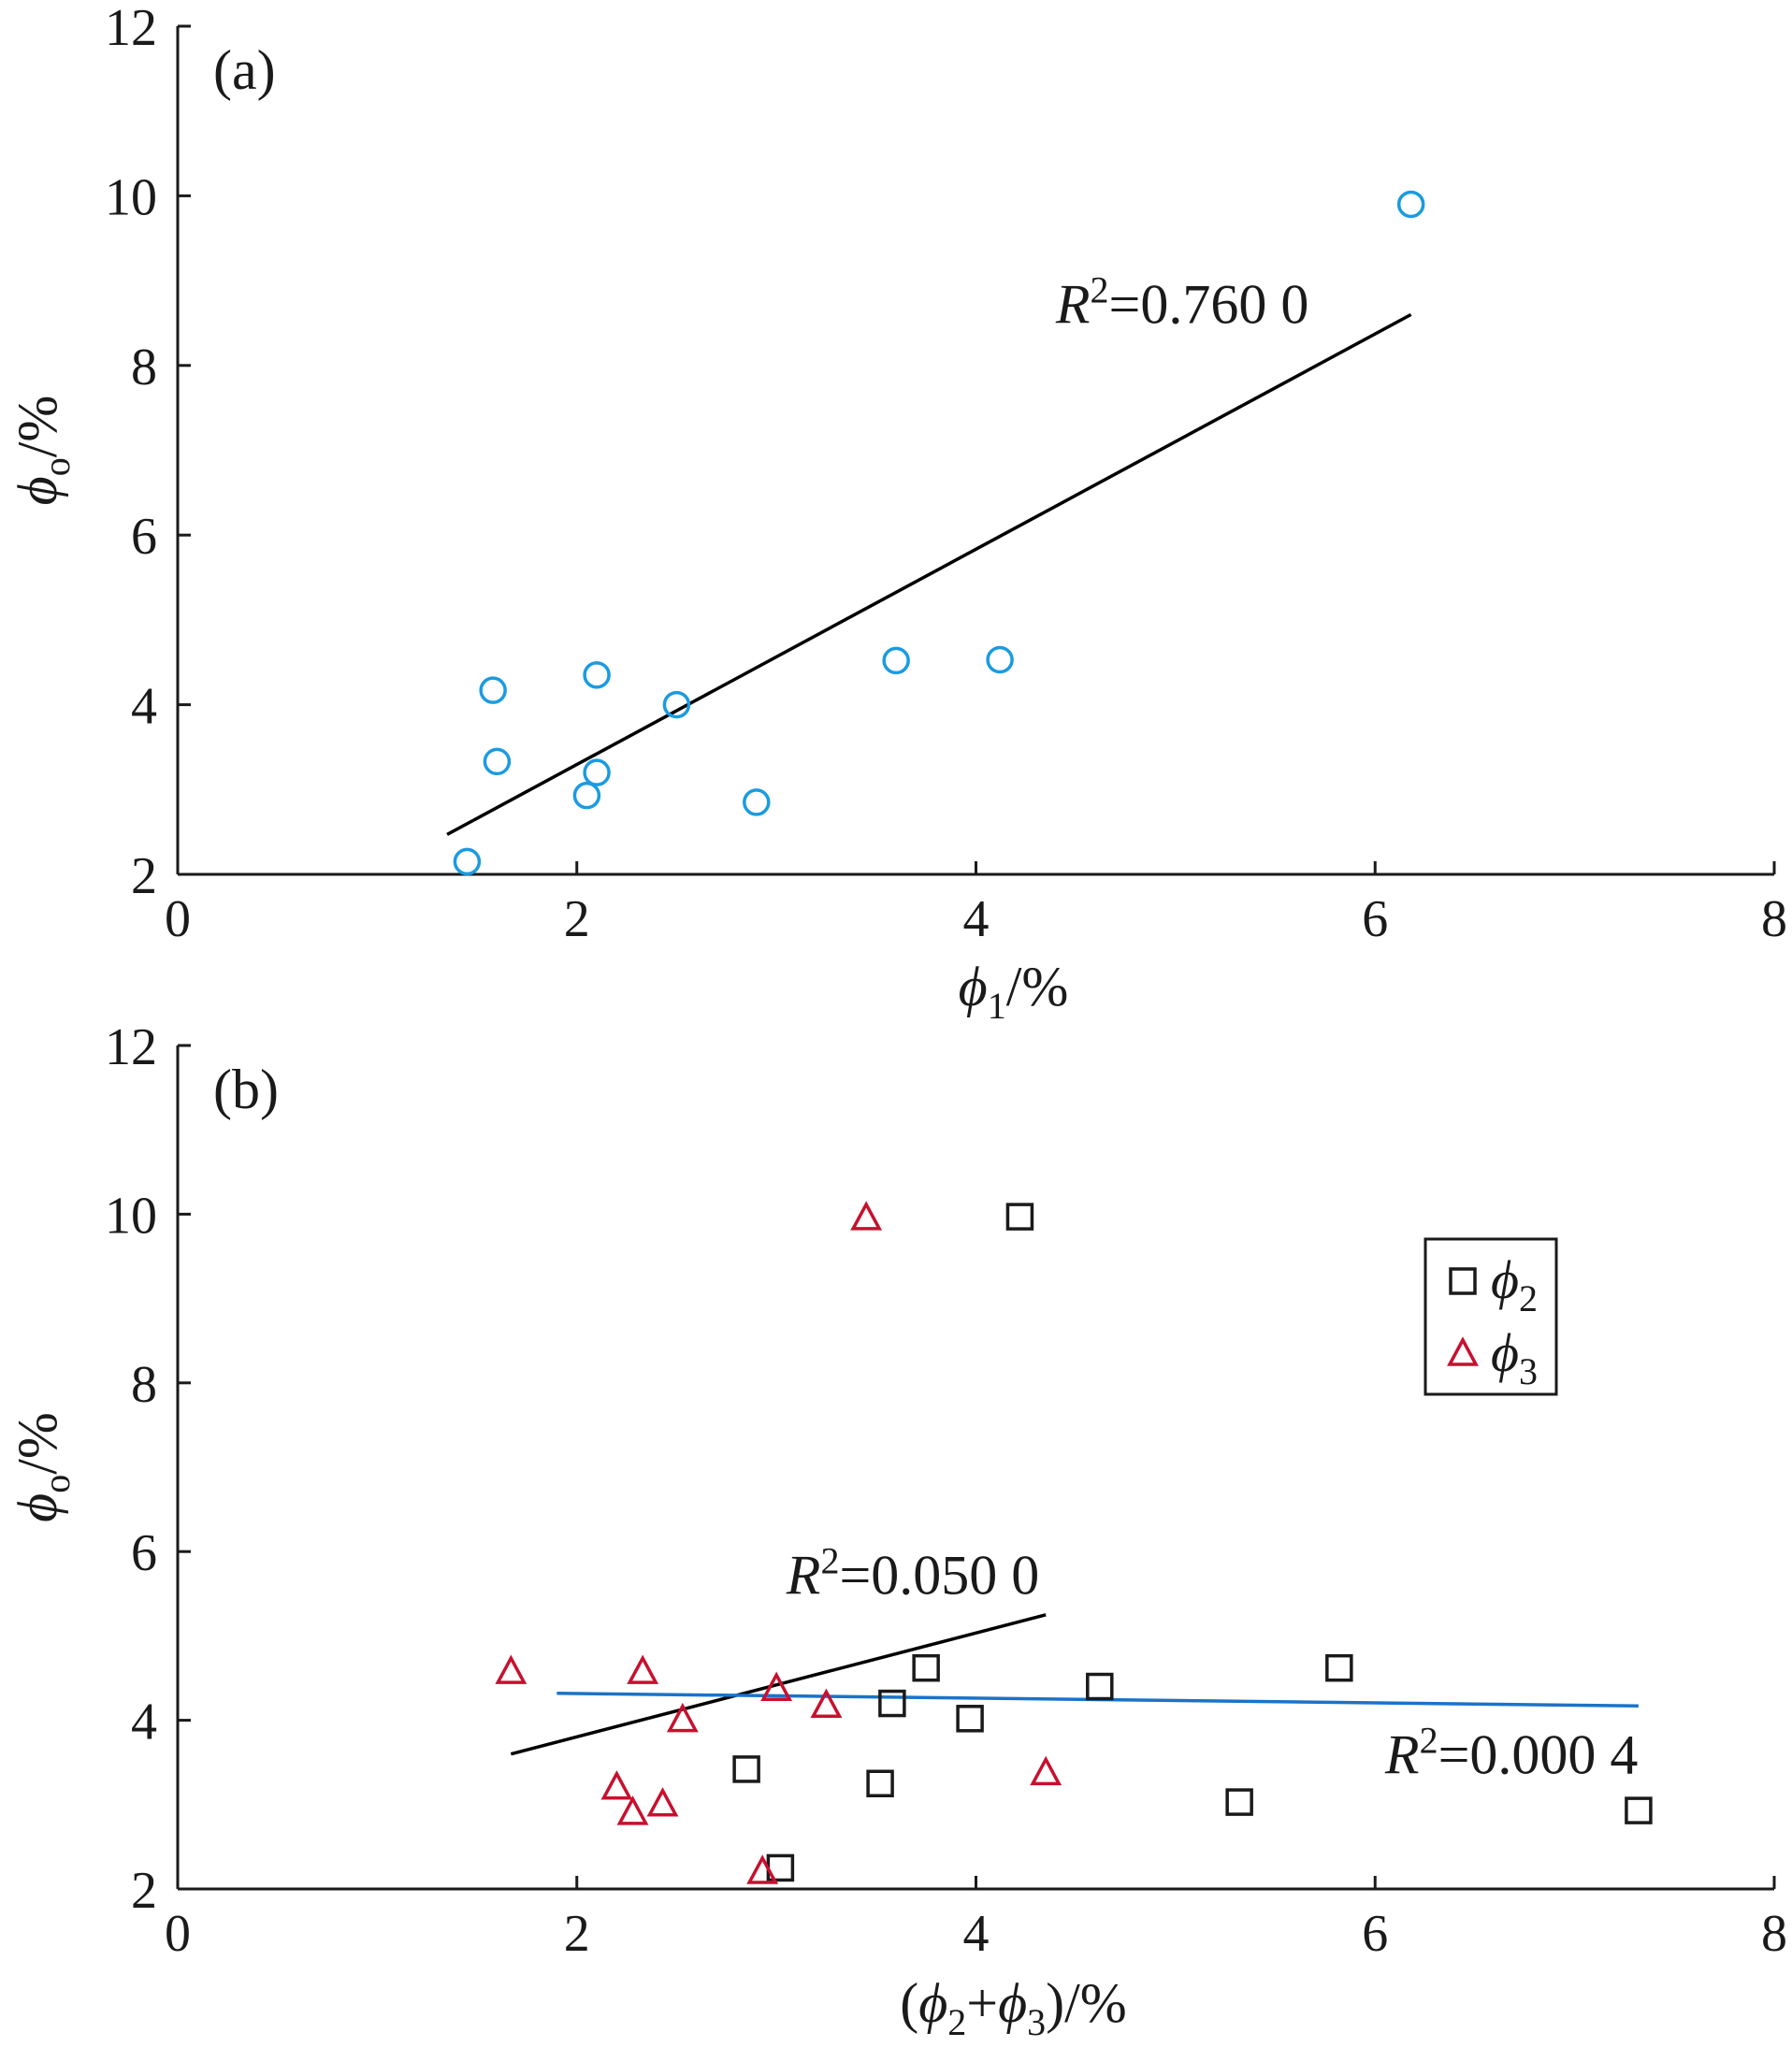 This screenshot has height=2047, width=1792. What do you see at coordinates (1463, 1281) in the screenshot?
I see `legend-marker-square` at bounding box center [1463, 1281].